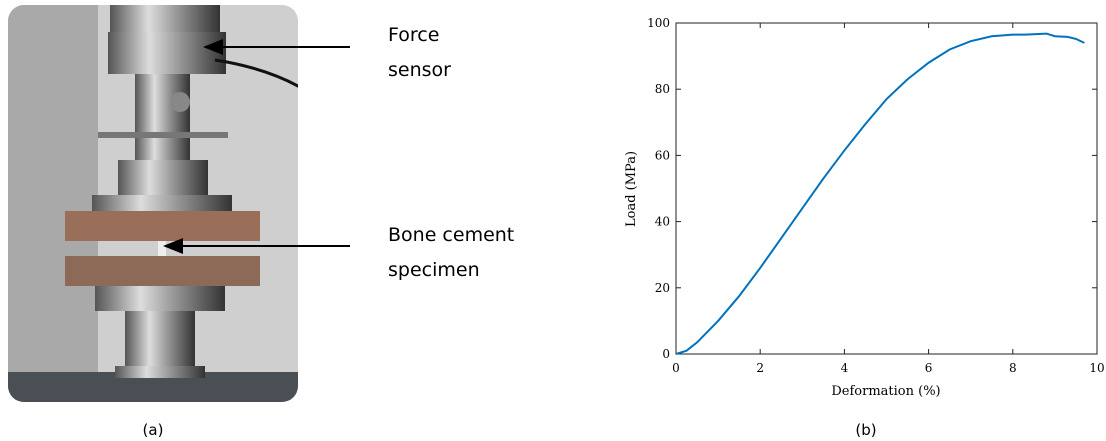 Image resolution: width=1106 pixels, height=441 pixels. Describe the element at coordinates (662, 89) in the screenshot. I see `y-tick-label: 80` at that location.